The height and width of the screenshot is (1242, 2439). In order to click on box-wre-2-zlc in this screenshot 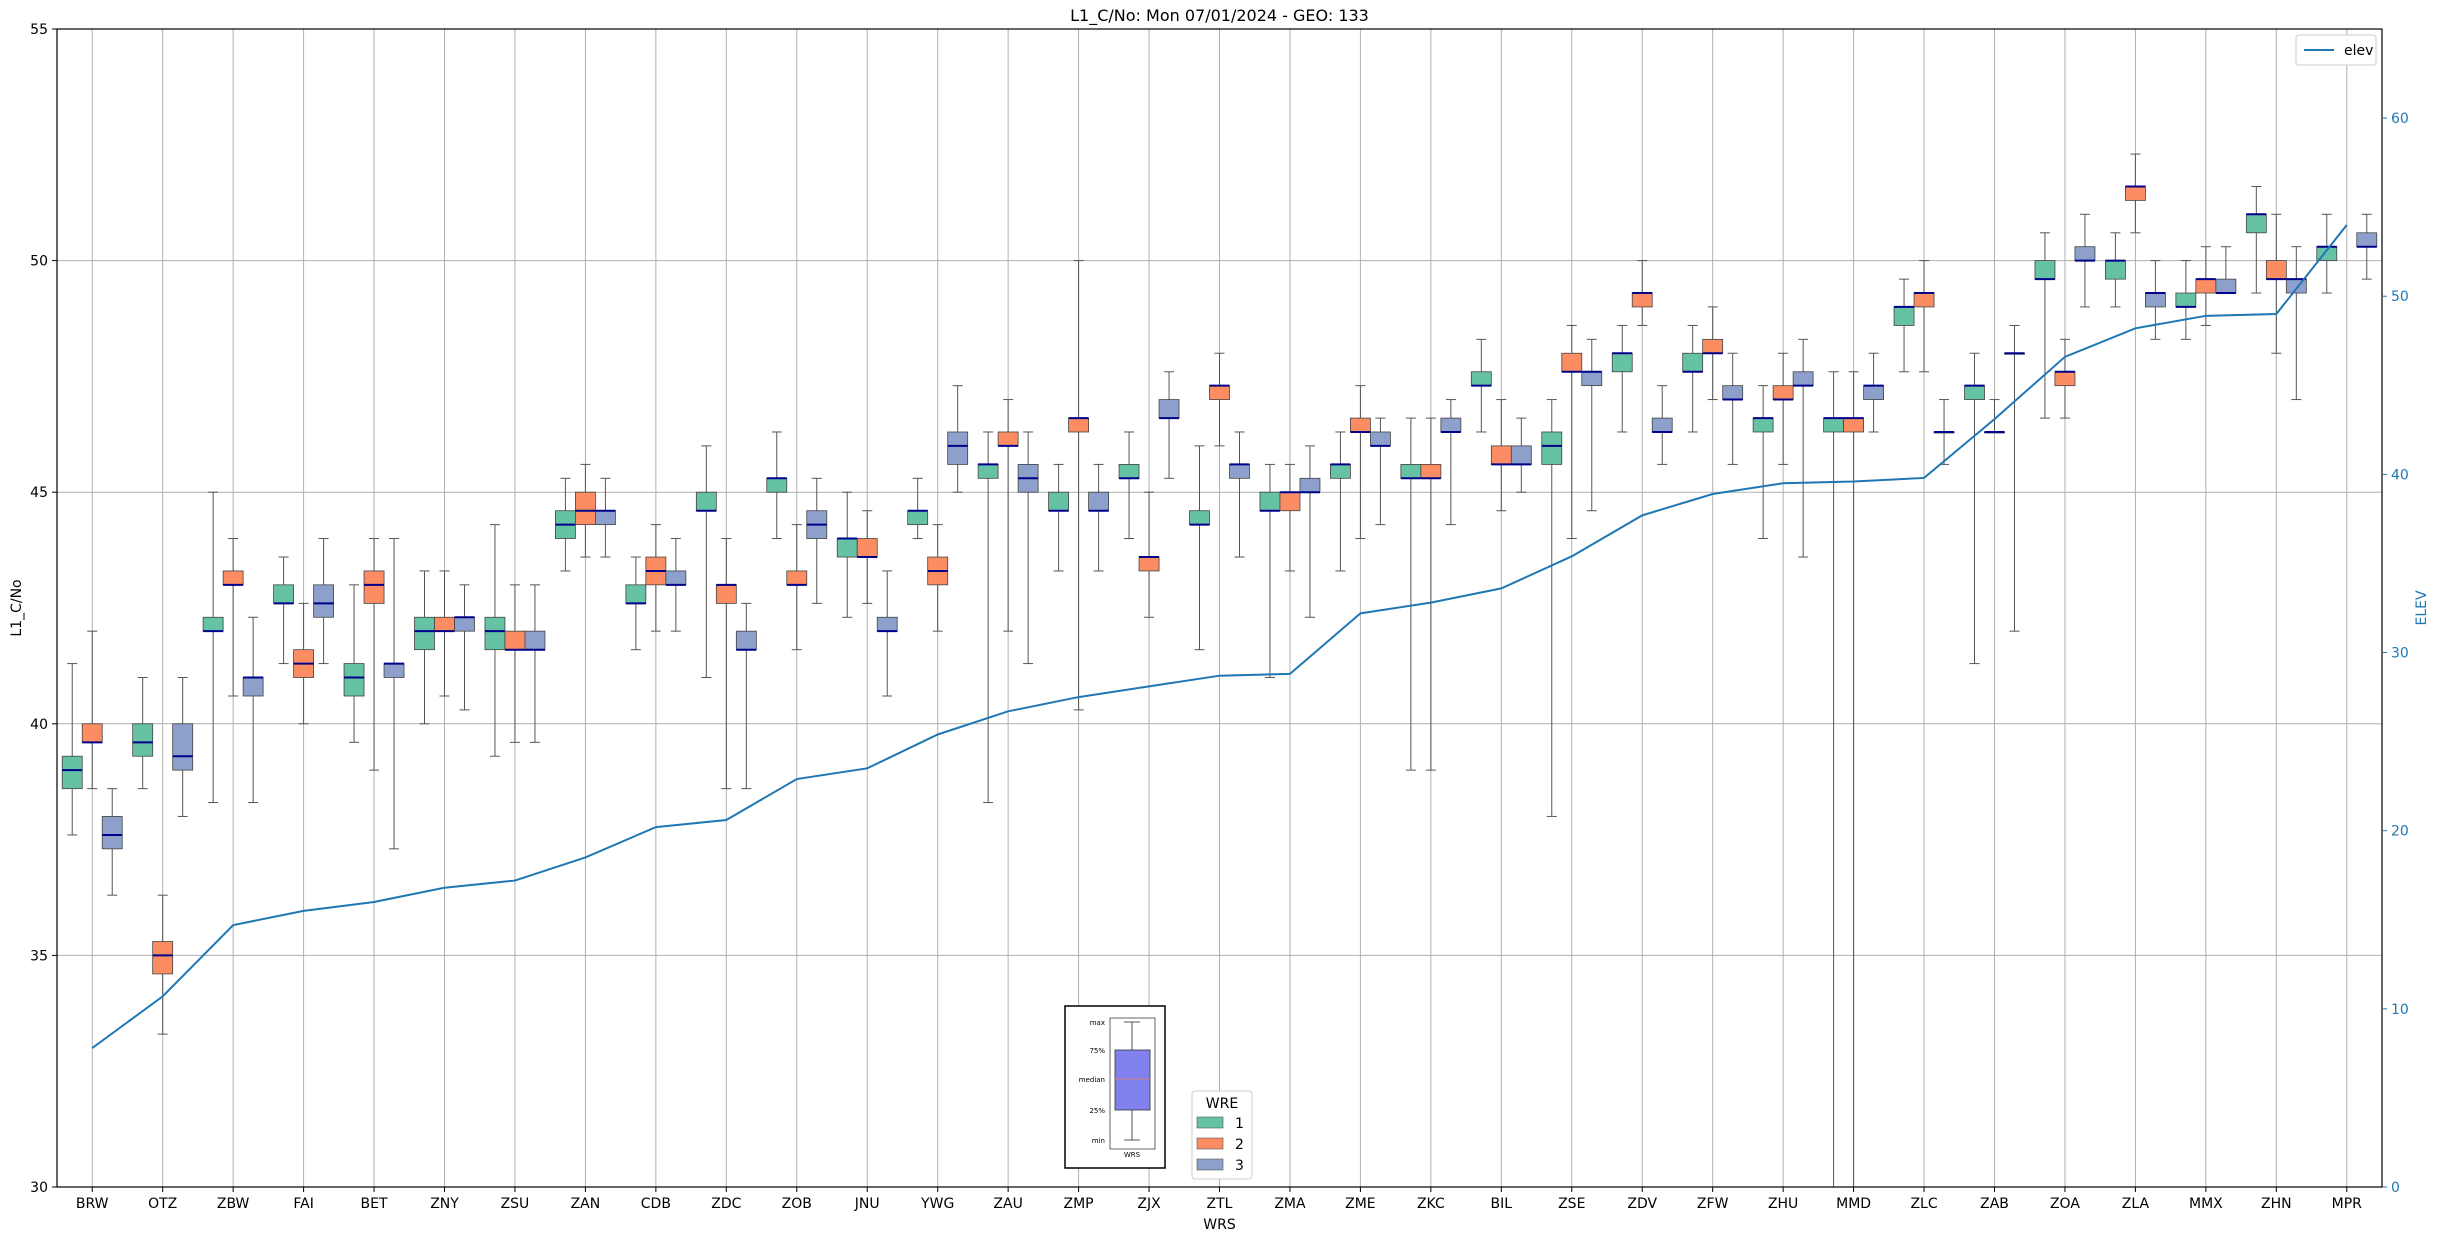, I will do `click(1924, 316)`.